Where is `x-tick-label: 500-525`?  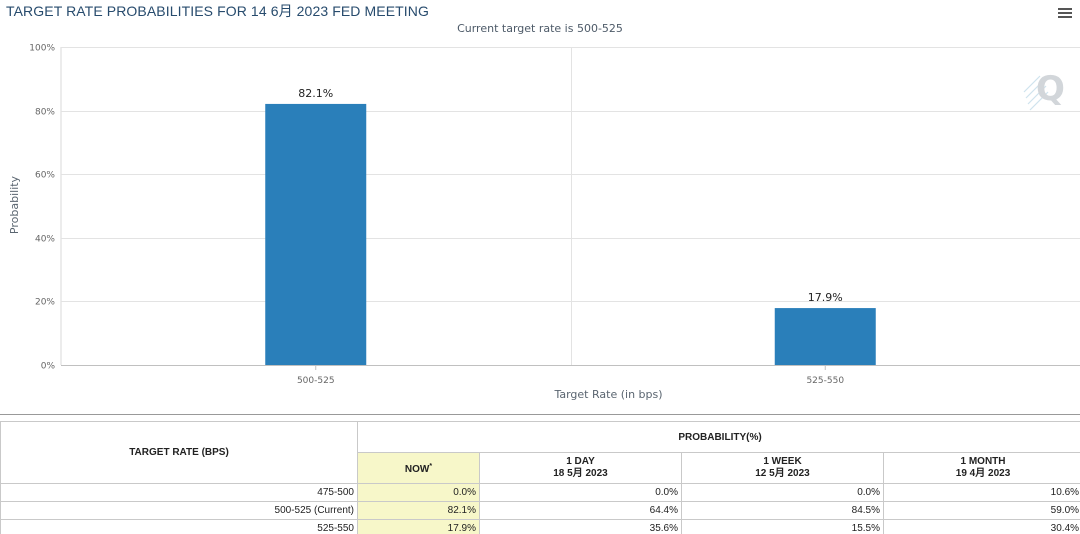
x-tick-label: 500-525 is located at coordinates (316, 381).